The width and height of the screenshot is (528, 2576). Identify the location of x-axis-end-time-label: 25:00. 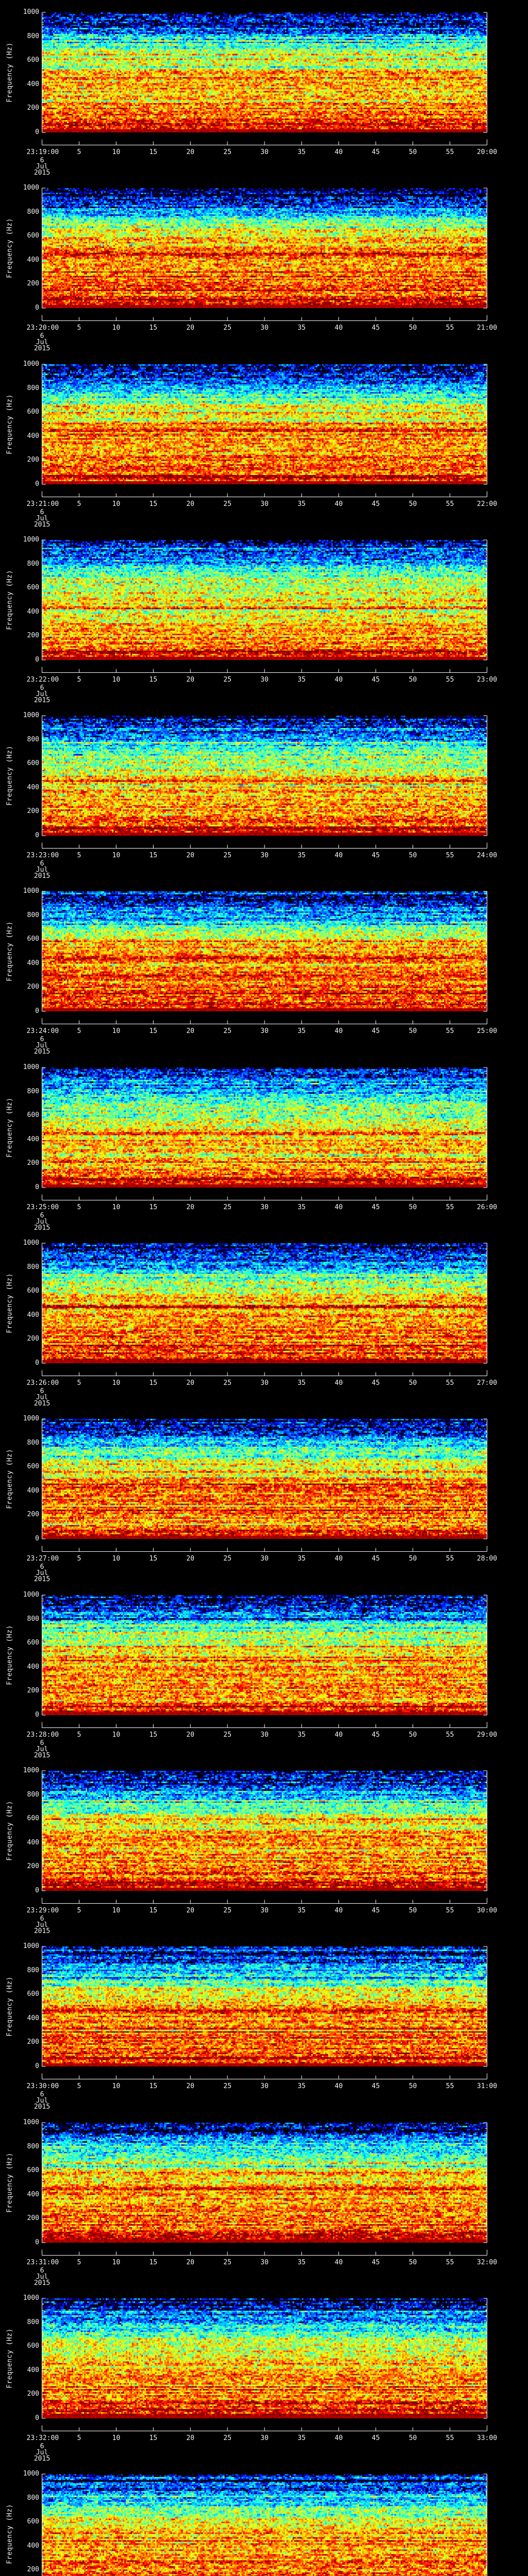
(487, 1031).